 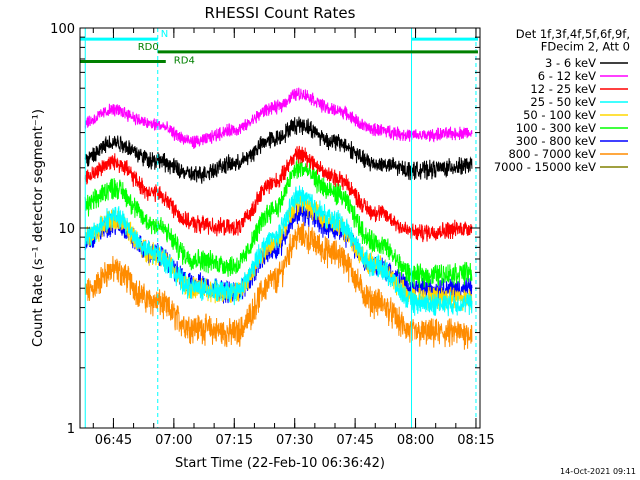 I want to click on x-tick-label: 08:00, so click(x=415, y=440).